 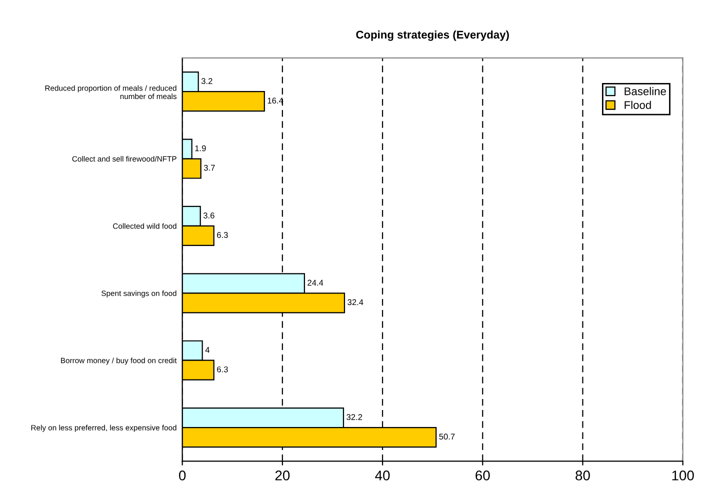 What do you see at coordinates (206, 81) in the screenshot?
I see `data-label: 3.2` at bounding box center [206, 81].